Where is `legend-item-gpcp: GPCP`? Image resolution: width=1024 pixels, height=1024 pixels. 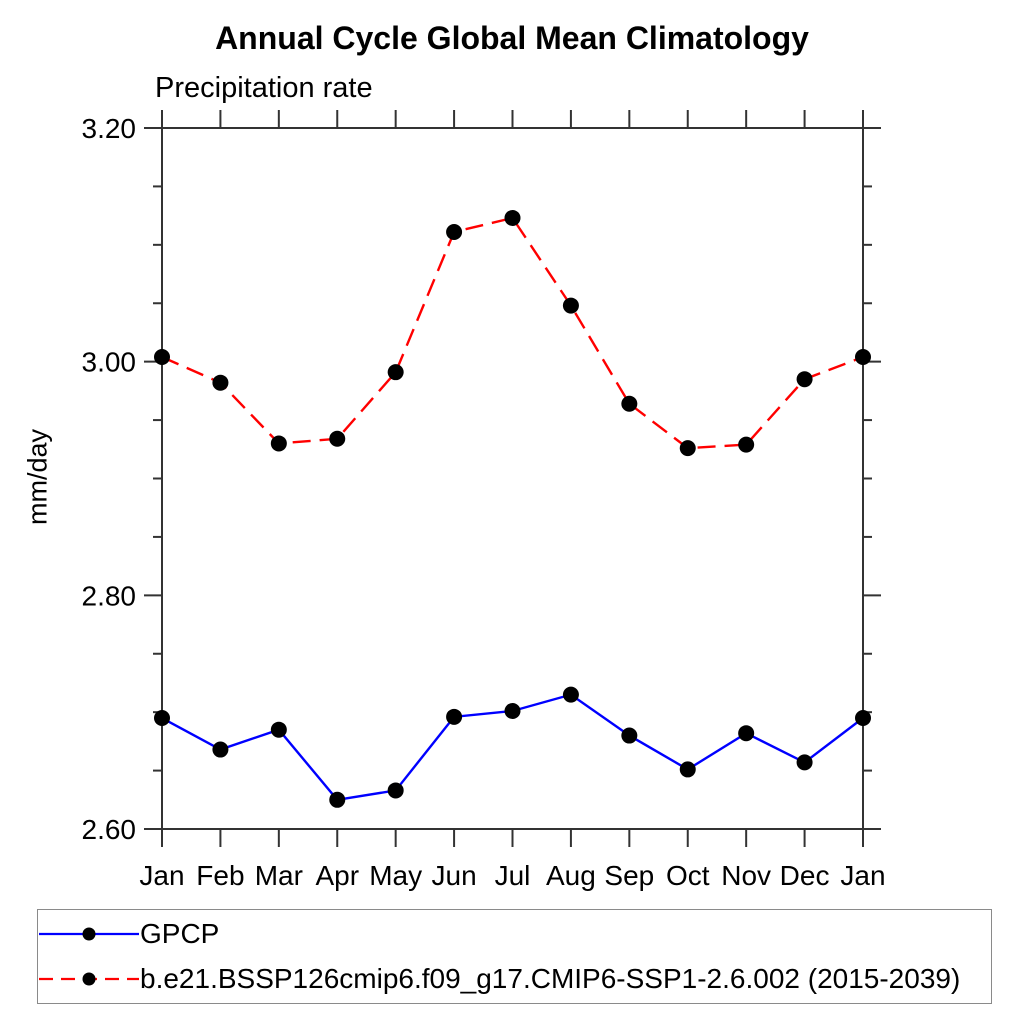 legend-item-gpcp: GPCP is located at coordinates (514, 934).